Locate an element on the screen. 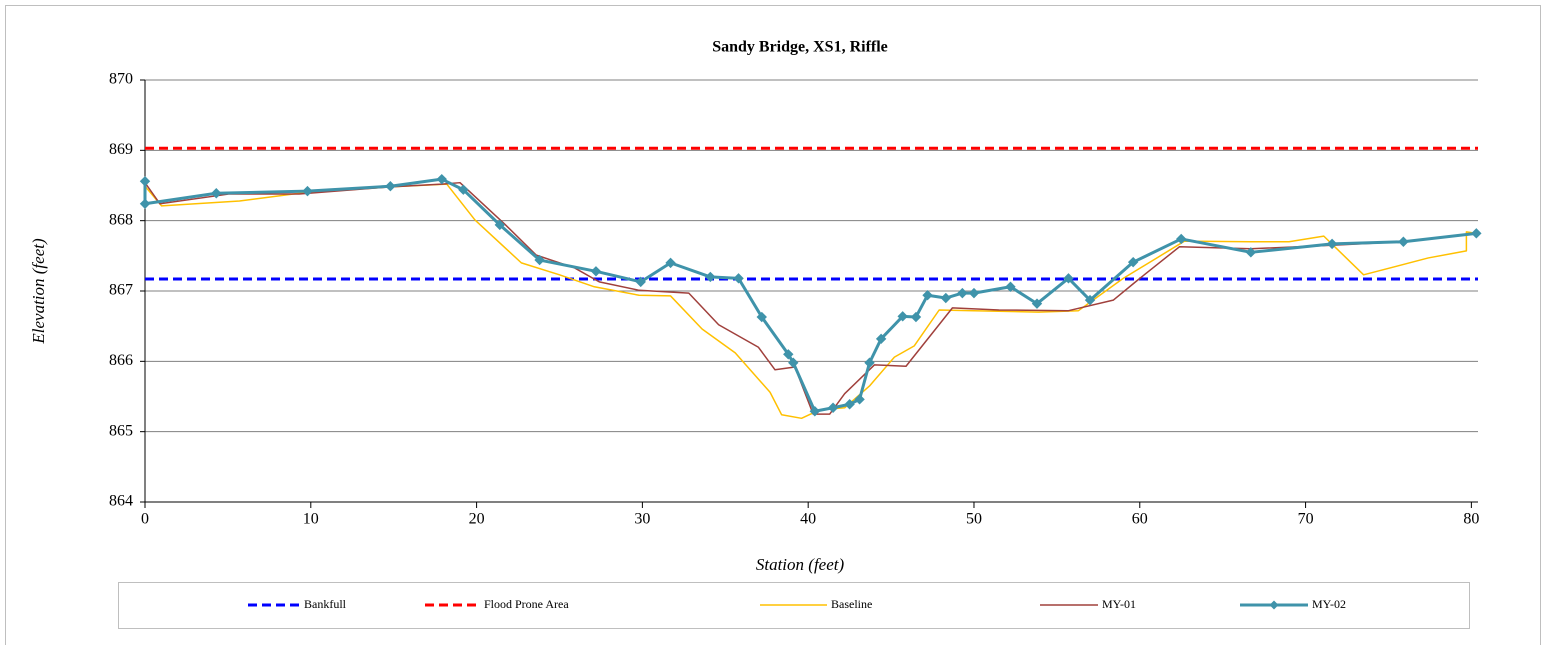 The width and height of the screenshot is (1547, 645). y-tick-label: 865 is located at coordinates (121, 430).